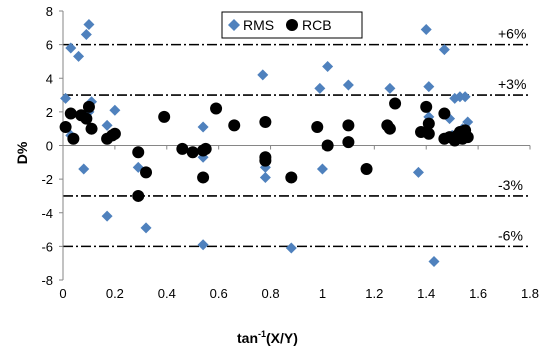 This screenshot has width=547, height=357. I want to click on x-tick-label: 1.2, so click(374, 293).